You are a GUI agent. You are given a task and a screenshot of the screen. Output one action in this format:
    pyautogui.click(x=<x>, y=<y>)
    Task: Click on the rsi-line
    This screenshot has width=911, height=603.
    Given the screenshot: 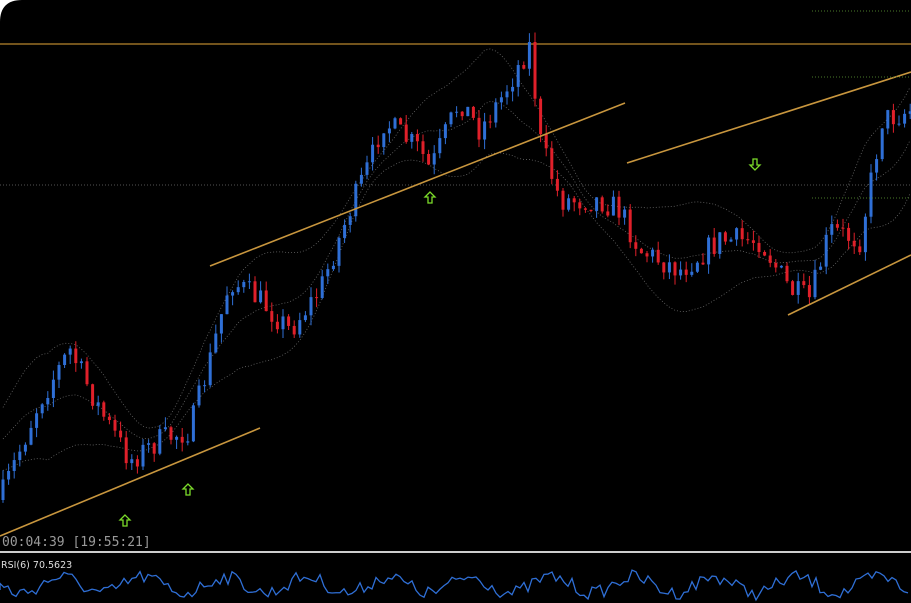 What is the action you would take?
    pyautogui.click(x=454, y=585)
    